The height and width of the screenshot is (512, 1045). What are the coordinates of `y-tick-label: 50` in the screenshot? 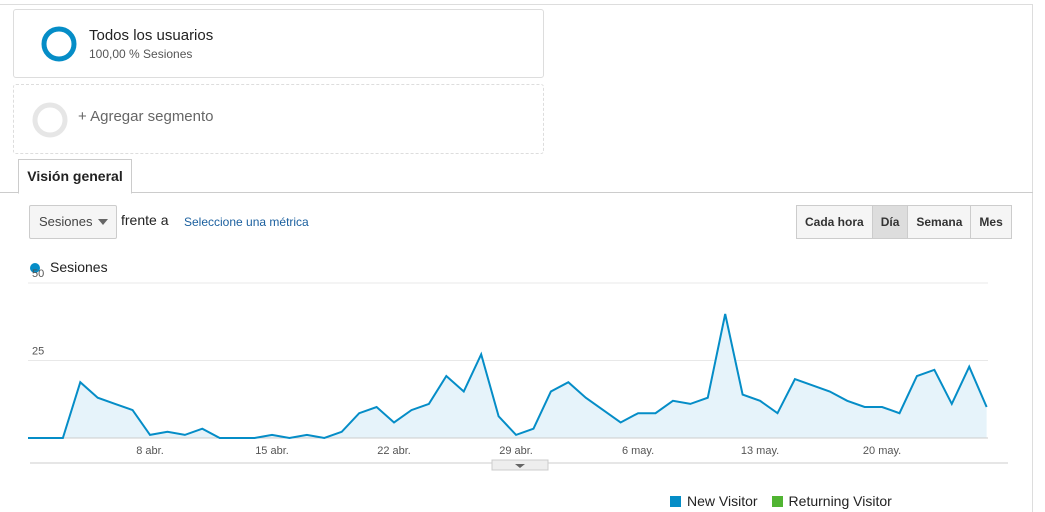 It's located at (38, 274).